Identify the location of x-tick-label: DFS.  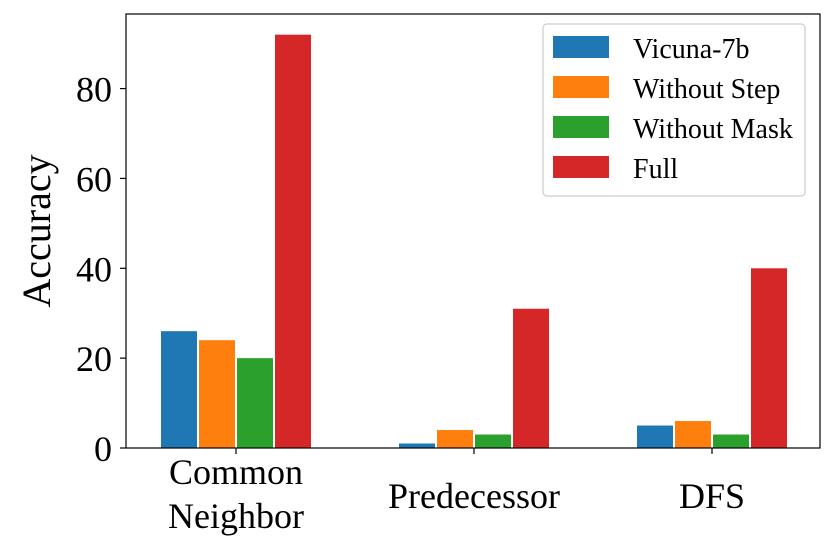
(712, 496).